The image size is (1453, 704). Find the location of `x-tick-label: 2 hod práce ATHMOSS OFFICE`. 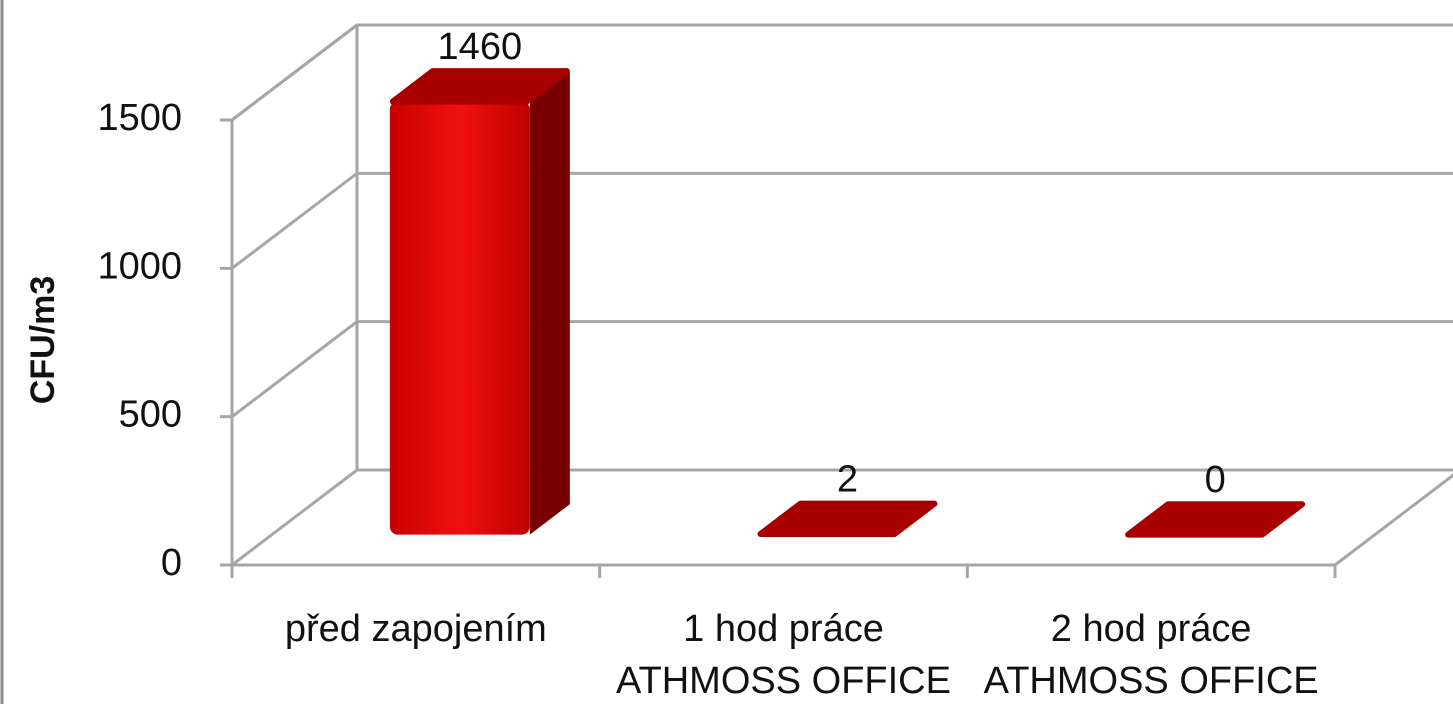

x-tick-label: 2 hod práce ATHMOSS OFFICE is located at coordinates (1151, 655).